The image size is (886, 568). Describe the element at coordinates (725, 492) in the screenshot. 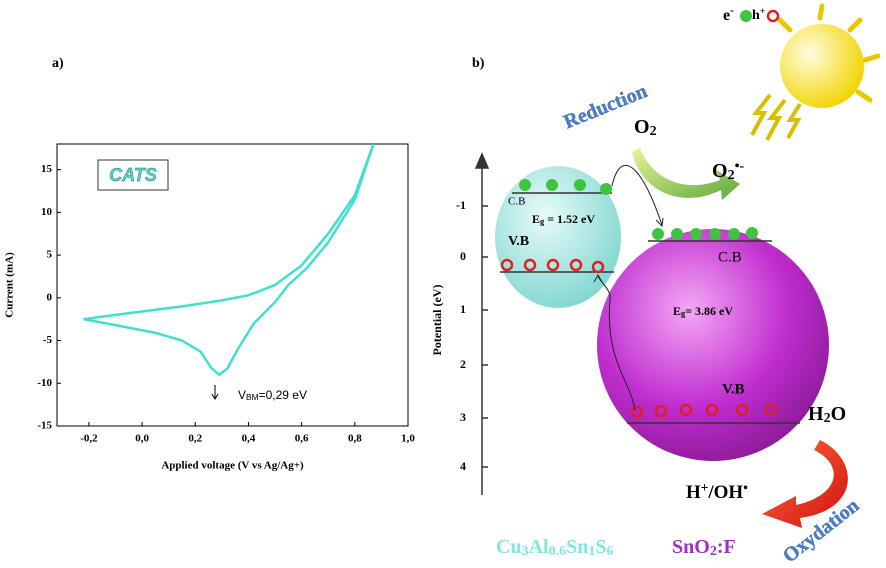

I see `products-part: /OH` at that location.